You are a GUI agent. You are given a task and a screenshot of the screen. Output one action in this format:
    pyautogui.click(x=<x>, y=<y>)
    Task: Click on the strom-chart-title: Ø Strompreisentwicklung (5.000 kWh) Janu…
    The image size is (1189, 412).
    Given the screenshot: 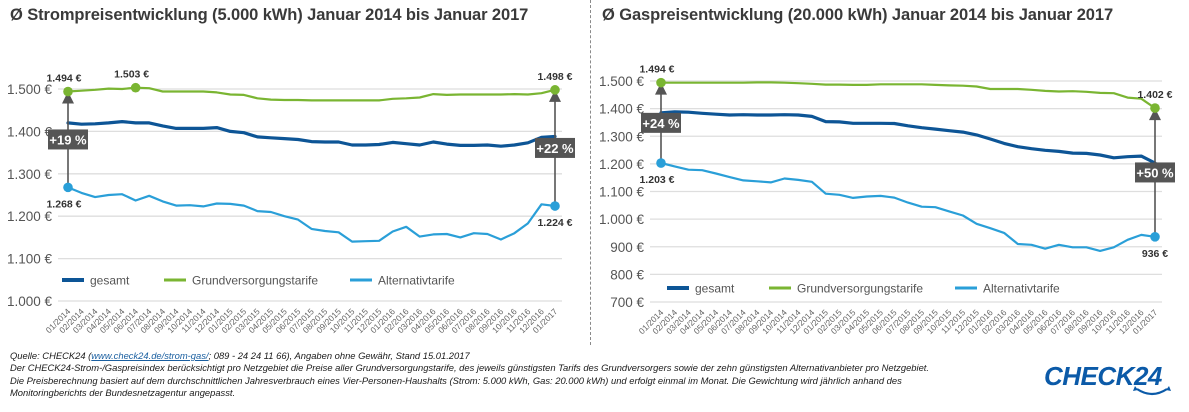 What is the action you would take?
    pyautogui.click(x=269, y=15)
    